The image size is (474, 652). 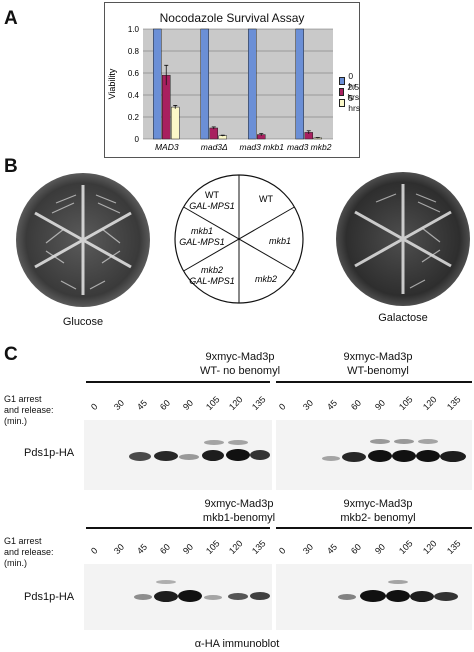 What do you see at coordinates (11, 166) in the screenshot?
I see `panel-letter-b: B` at bounding box center [11, 166].